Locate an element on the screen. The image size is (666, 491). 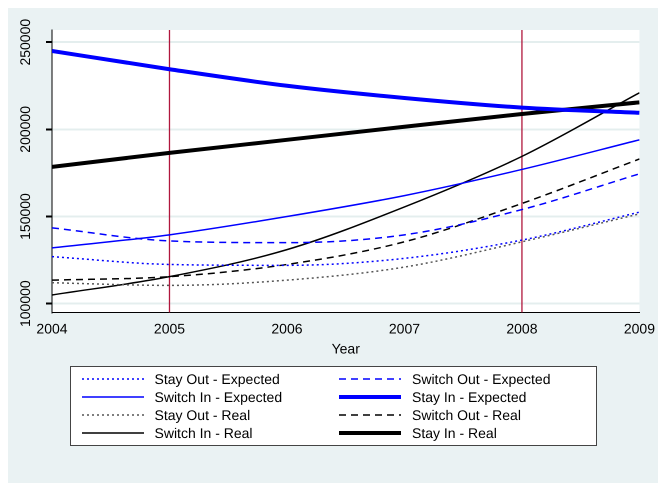
legend-label: Stay Out - Expected is located at coordinates (217, 379).